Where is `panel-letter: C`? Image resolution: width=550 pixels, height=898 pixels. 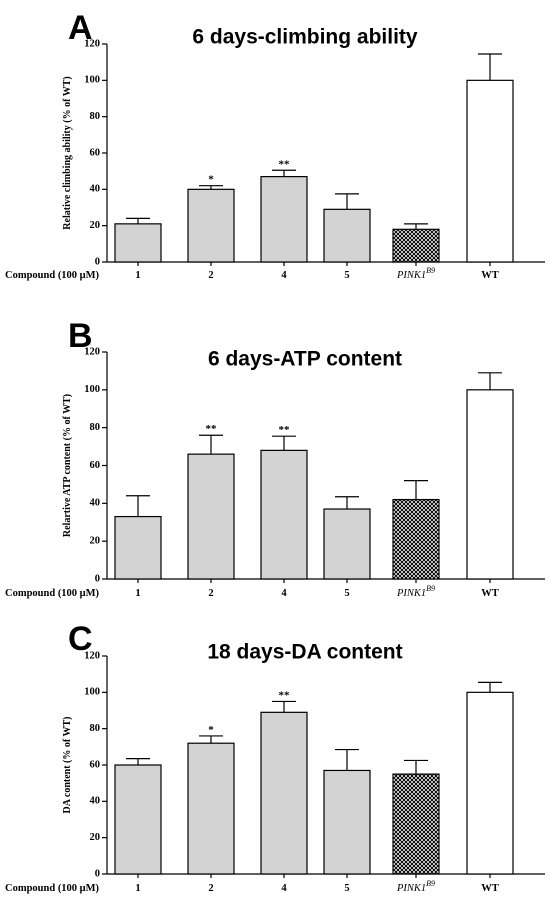
panel-letter: C is located at coordinates (80, 639).